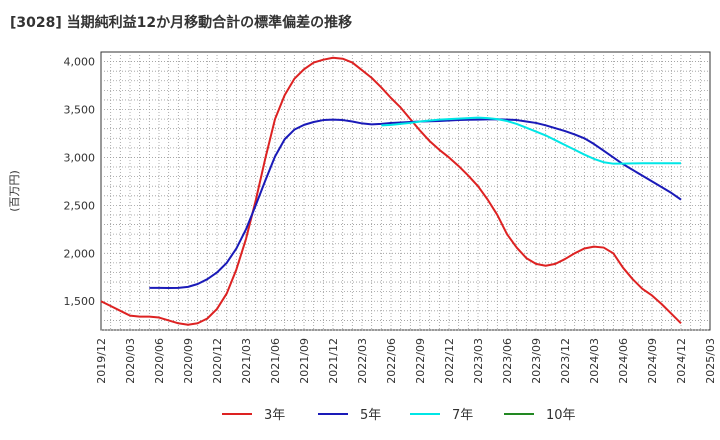  What do you see at coordinates (159, 361) in the screenshot?
I see `x-tick-label: 2020/06` at bounding box center [159, 361].